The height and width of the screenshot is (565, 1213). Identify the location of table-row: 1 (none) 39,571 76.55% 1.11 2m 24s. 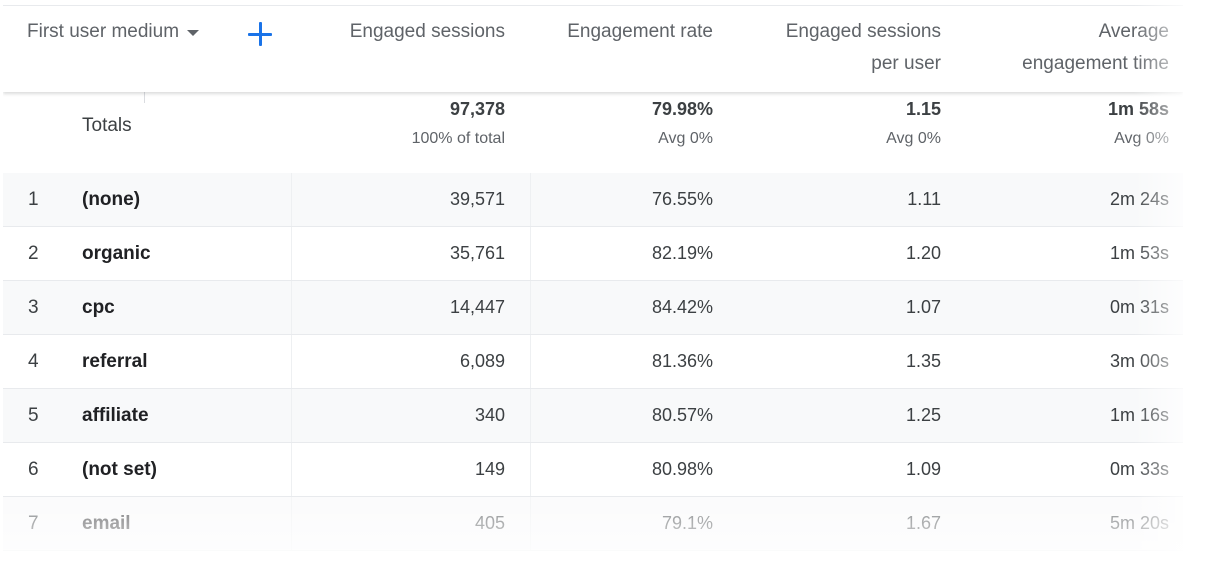
(593, 200).